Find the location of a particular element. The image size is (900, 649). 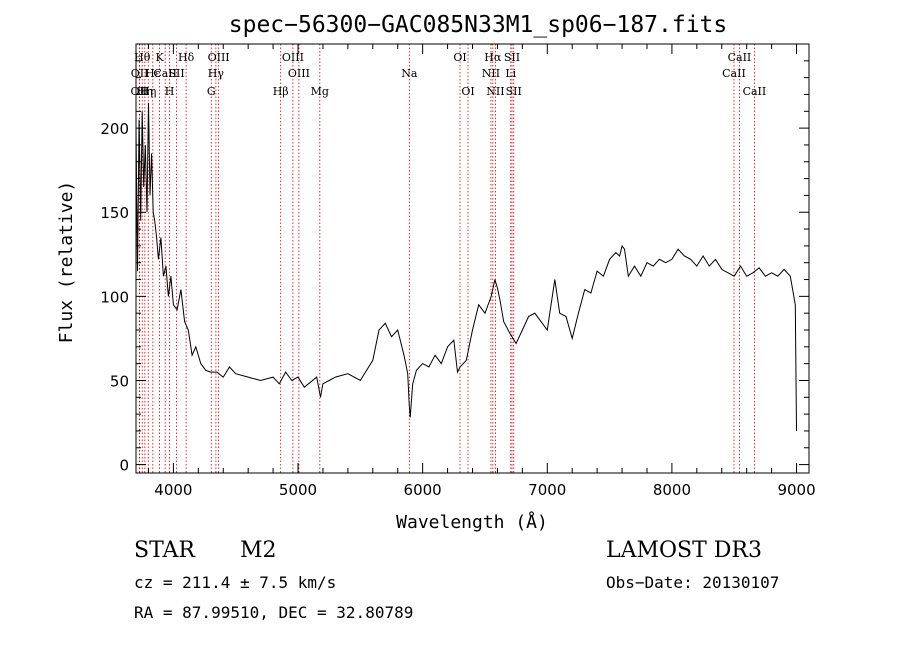

chart-title: spec−56300−GAC085N33M1_sp06−187.fits is located at coordinates (478, 25).